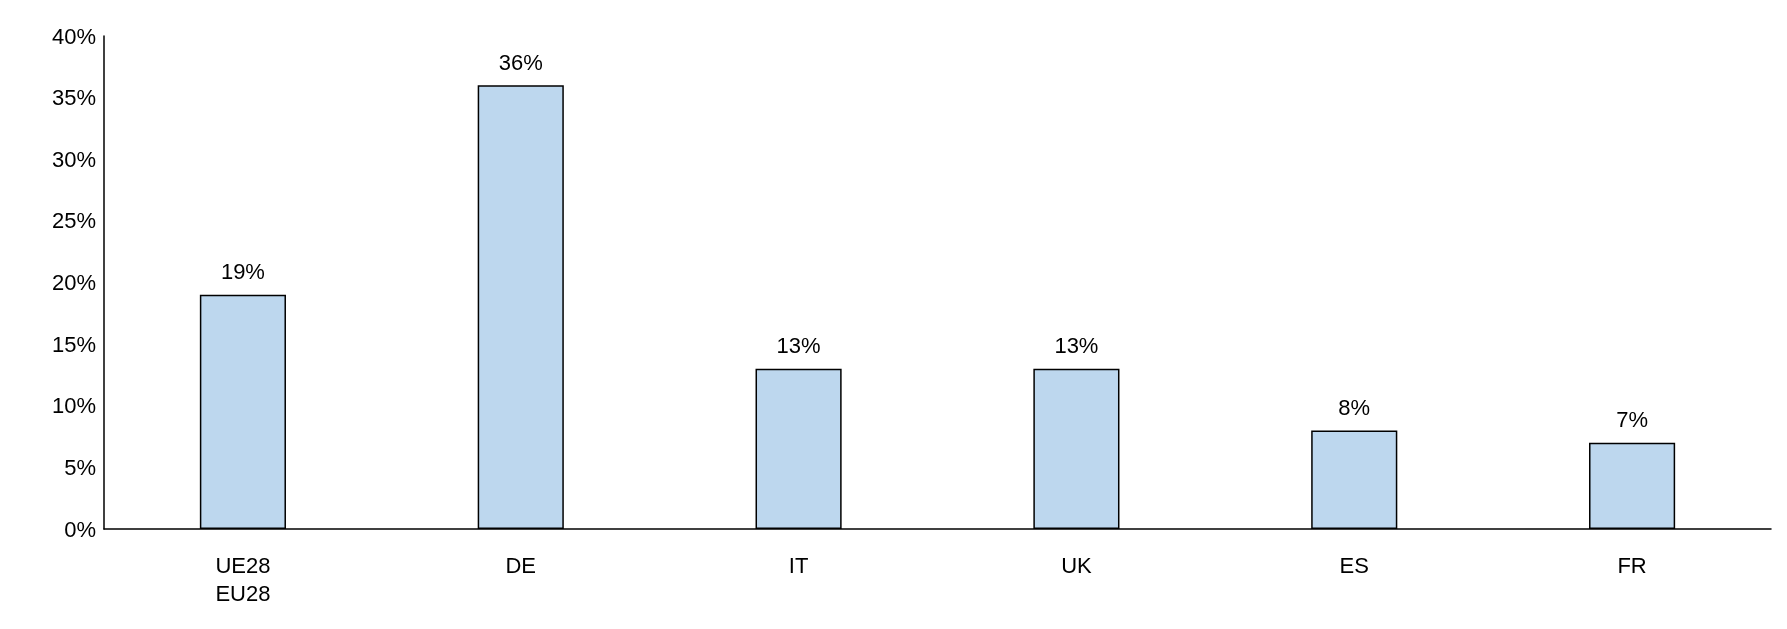 The height and width of the screenshot is (629, 1787). Describe the element at coordinates (73, 98) in the screenshot. I see `y-tick-label: 35%` at that location.